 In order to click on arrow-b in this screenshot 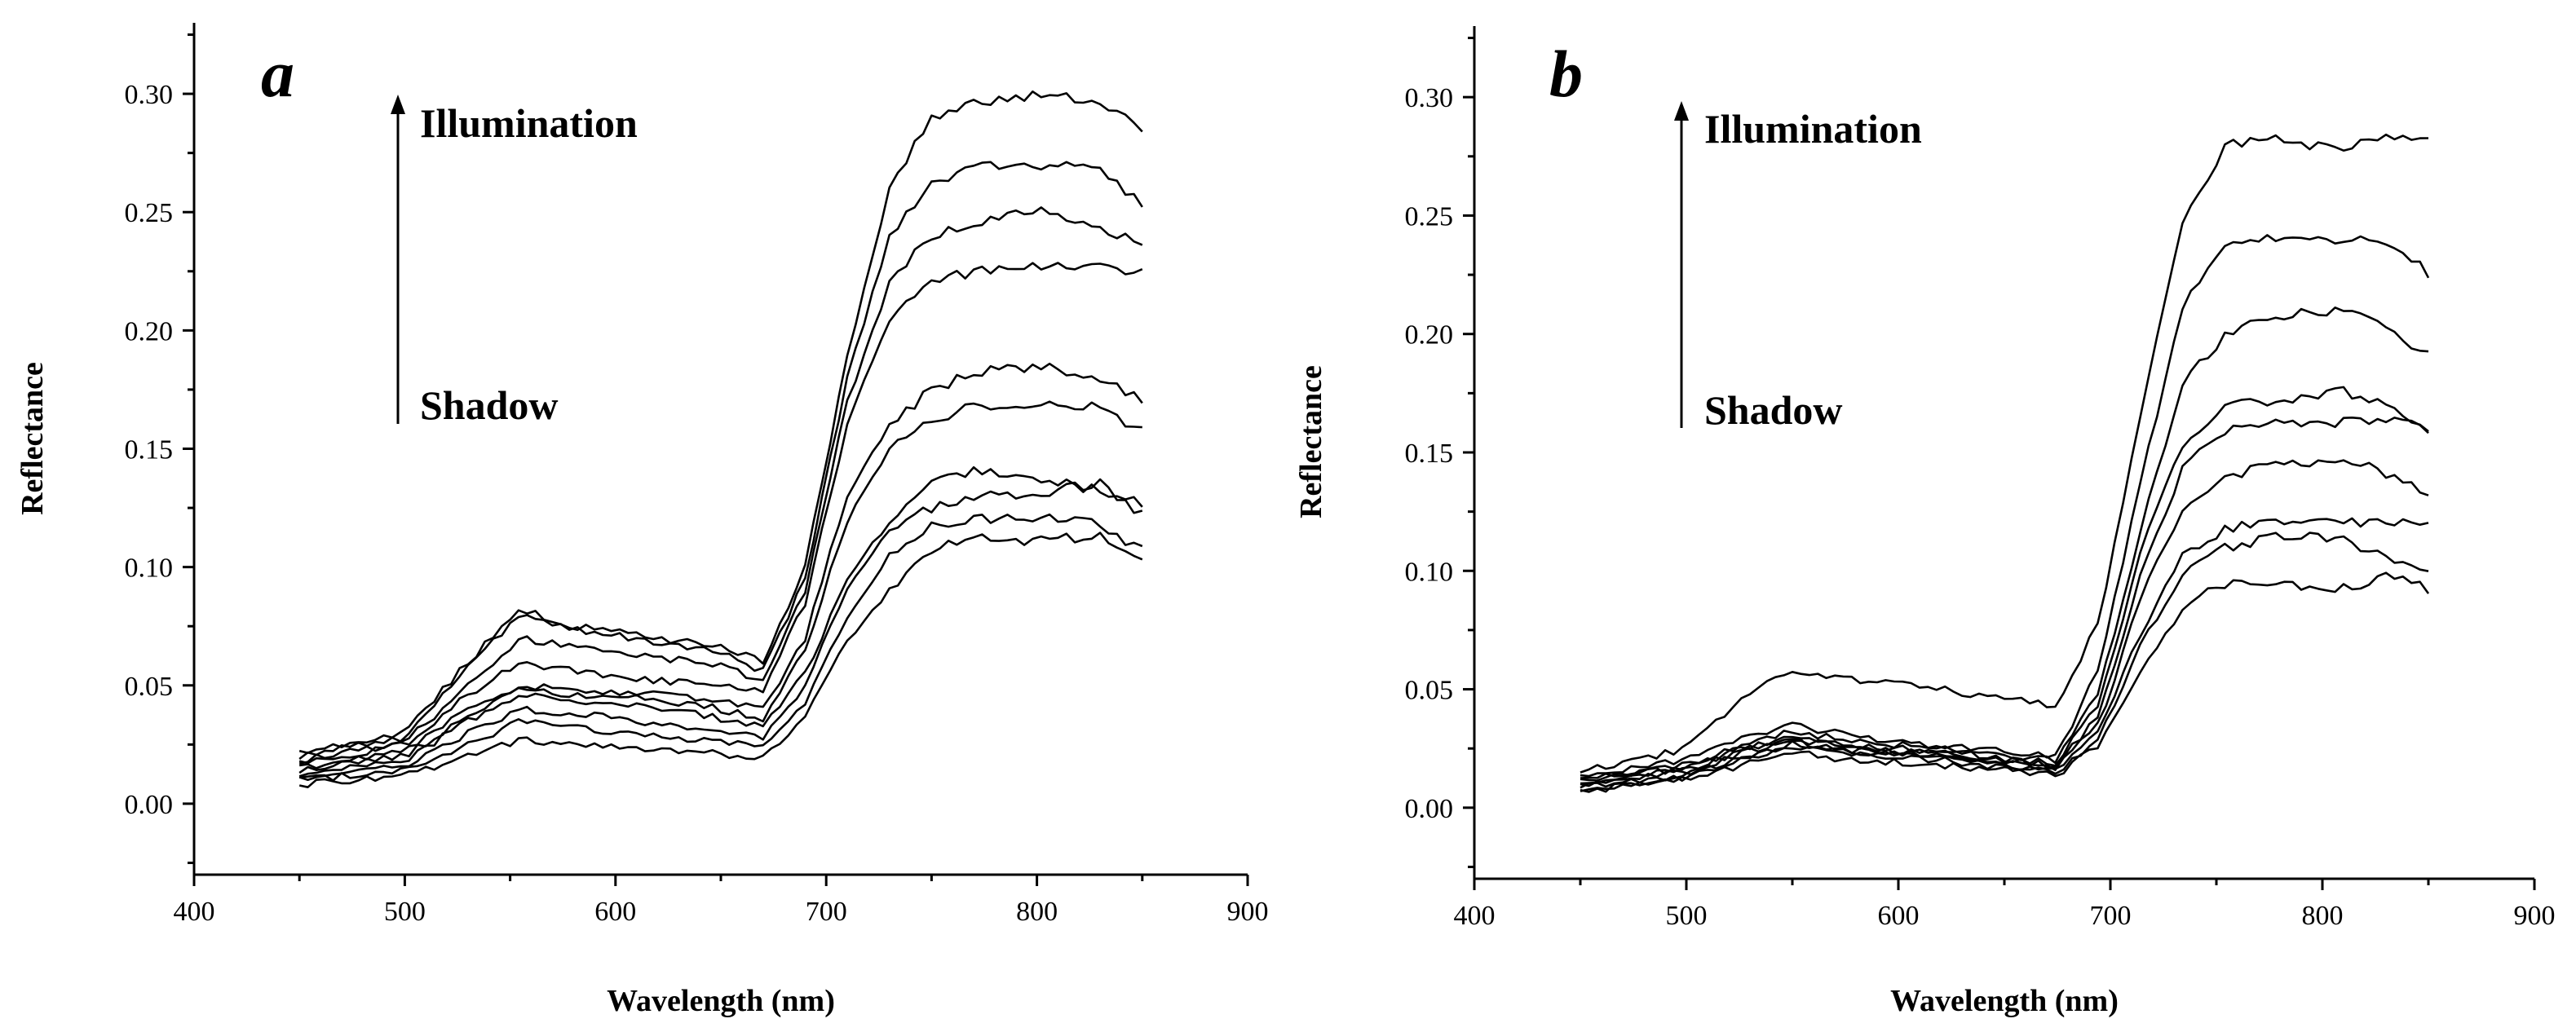, I will do `click(1681, 264)`.